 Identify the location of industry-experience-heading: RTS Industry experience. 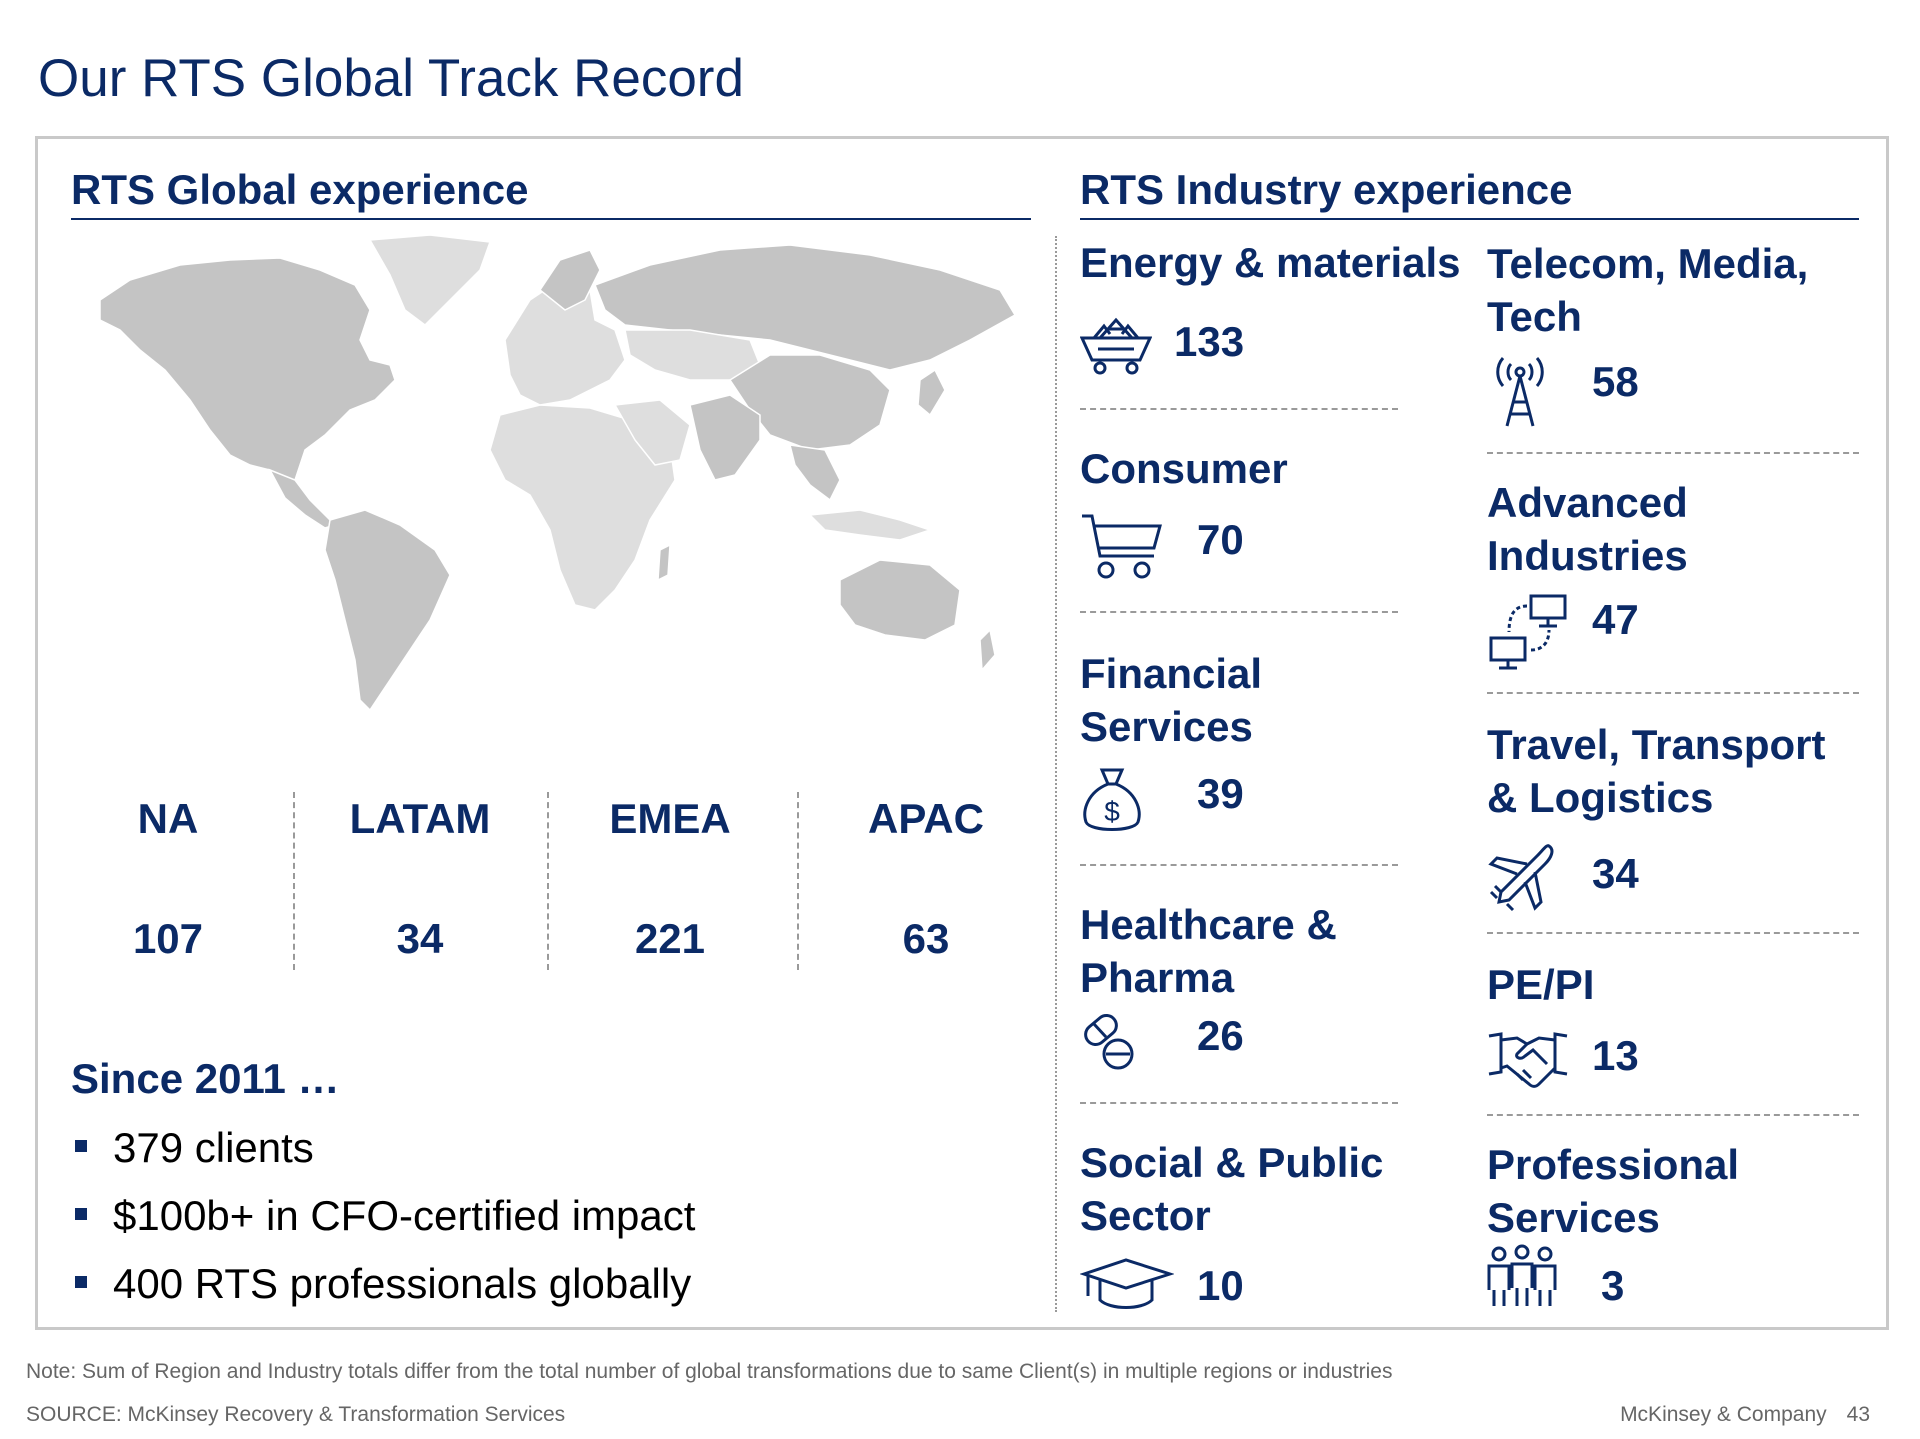
(1326, 189).